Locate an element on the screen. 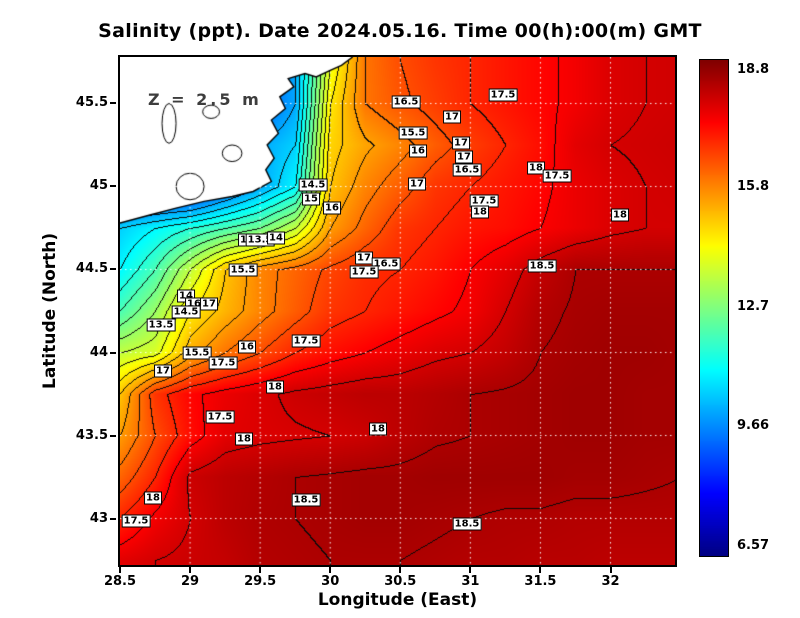 The width and height of the screenshot is (800, 618). x-tick-label: 29.5 is located at coordinates (260, 581).